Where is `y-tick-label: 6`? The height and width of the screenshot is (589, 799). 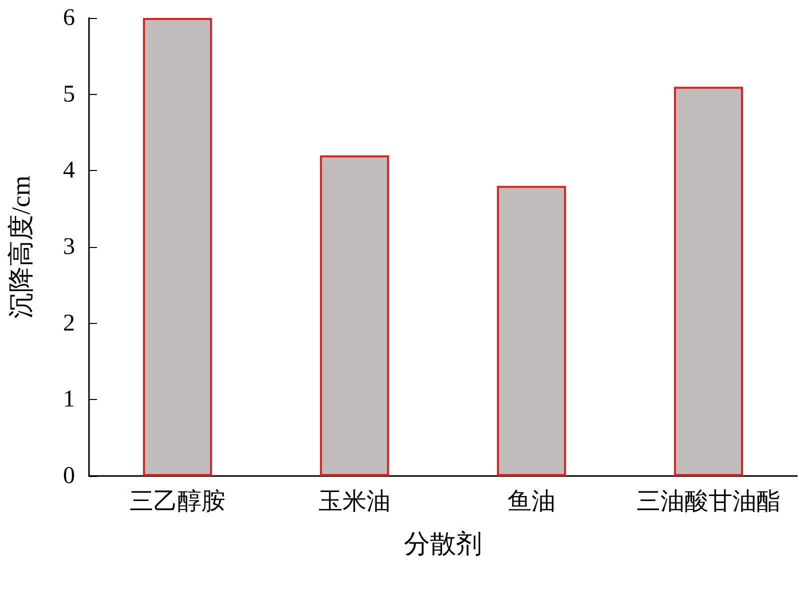 y-tick-label: 6 is located at coordinates (69, 18).